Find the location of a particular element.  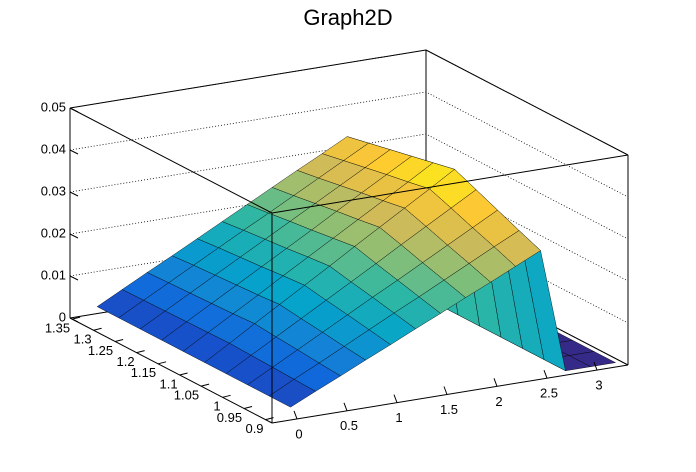

chart-title: Graph2D is located at coordinates (347, 17).